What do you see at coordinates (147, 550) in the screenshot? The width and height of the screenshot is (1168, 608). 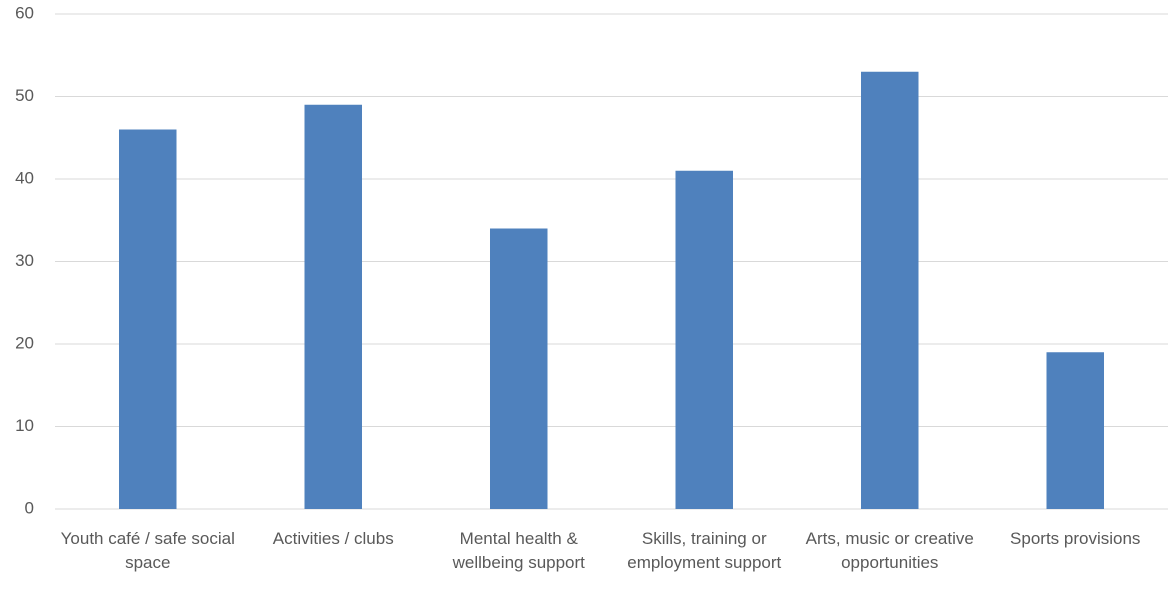 I see `x-tick-label: Youth café / safe social space` at bounding box center [147, 550].